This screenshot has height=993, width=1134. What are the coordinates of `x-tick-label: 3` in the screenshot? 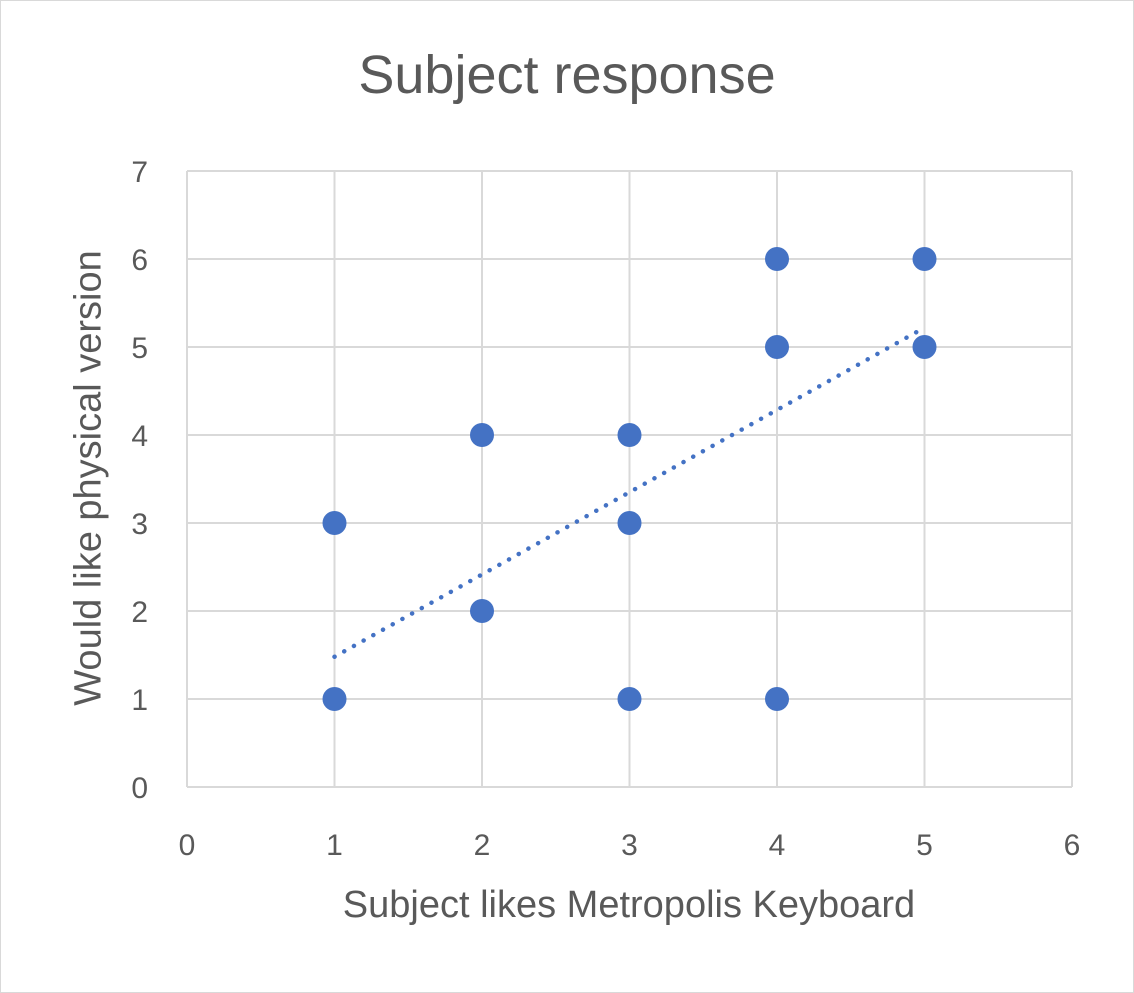 It's located at (629, 845).